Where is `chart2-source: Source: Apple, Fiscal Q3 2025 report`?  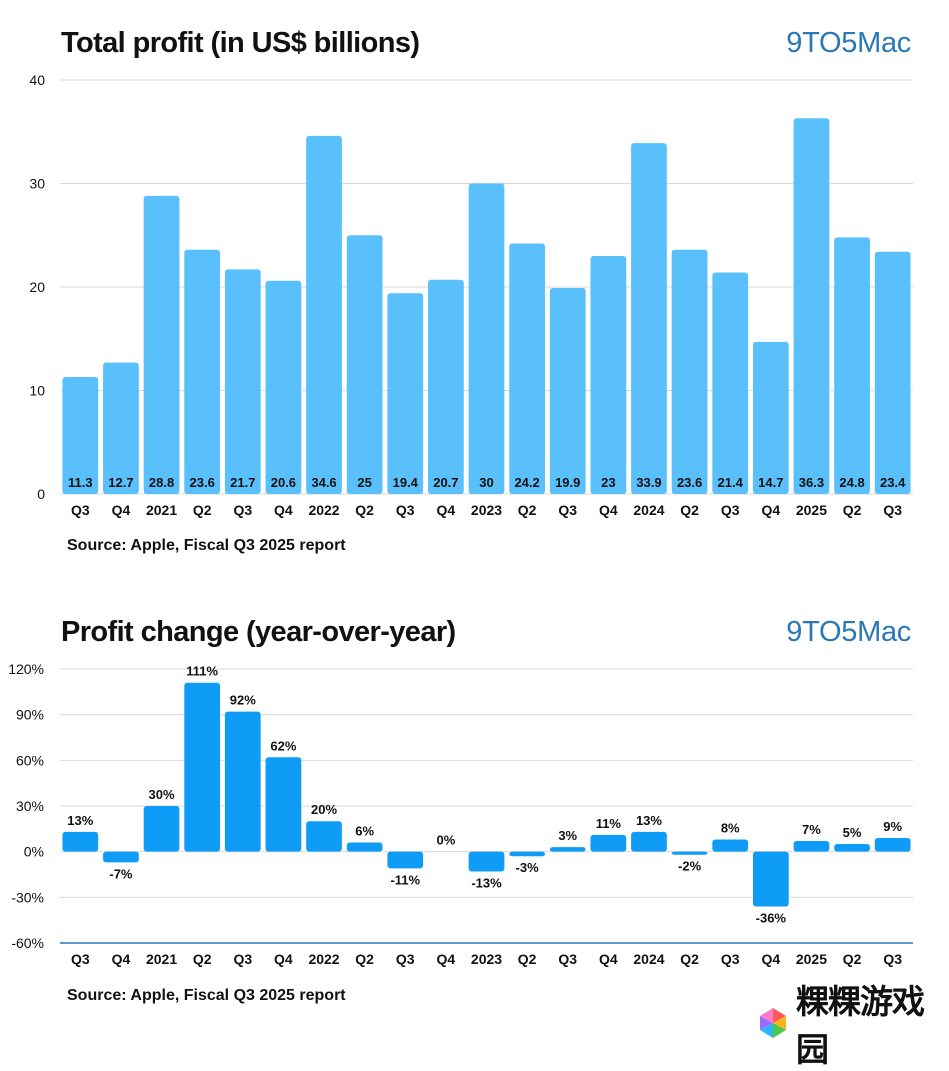 chart2-source: Source: Apple, Fiscal Q3 2025 report is located at coordinates (206, 995).